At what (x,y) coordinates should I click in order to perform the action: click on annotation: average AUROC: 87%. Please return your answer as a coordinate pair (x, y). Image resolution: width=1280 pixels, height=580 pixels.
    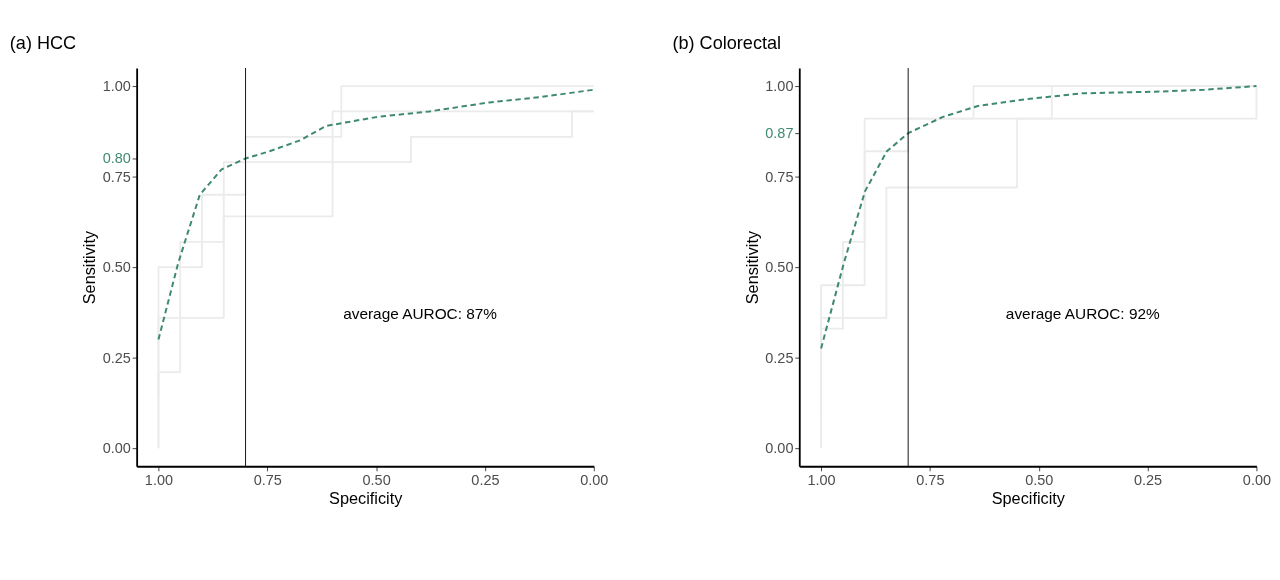
    Looking at the image, I should click on (420, 314).